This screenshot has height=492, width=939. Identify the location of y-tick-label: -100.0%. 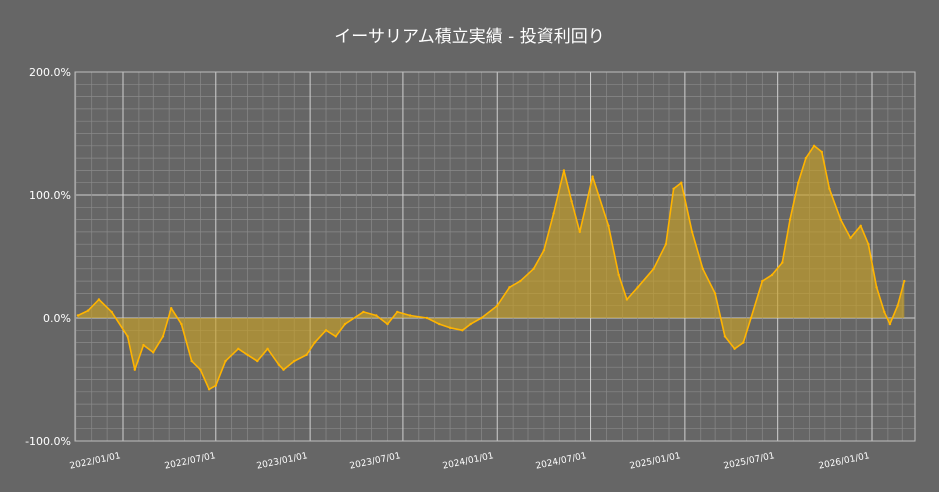
(48, 441).